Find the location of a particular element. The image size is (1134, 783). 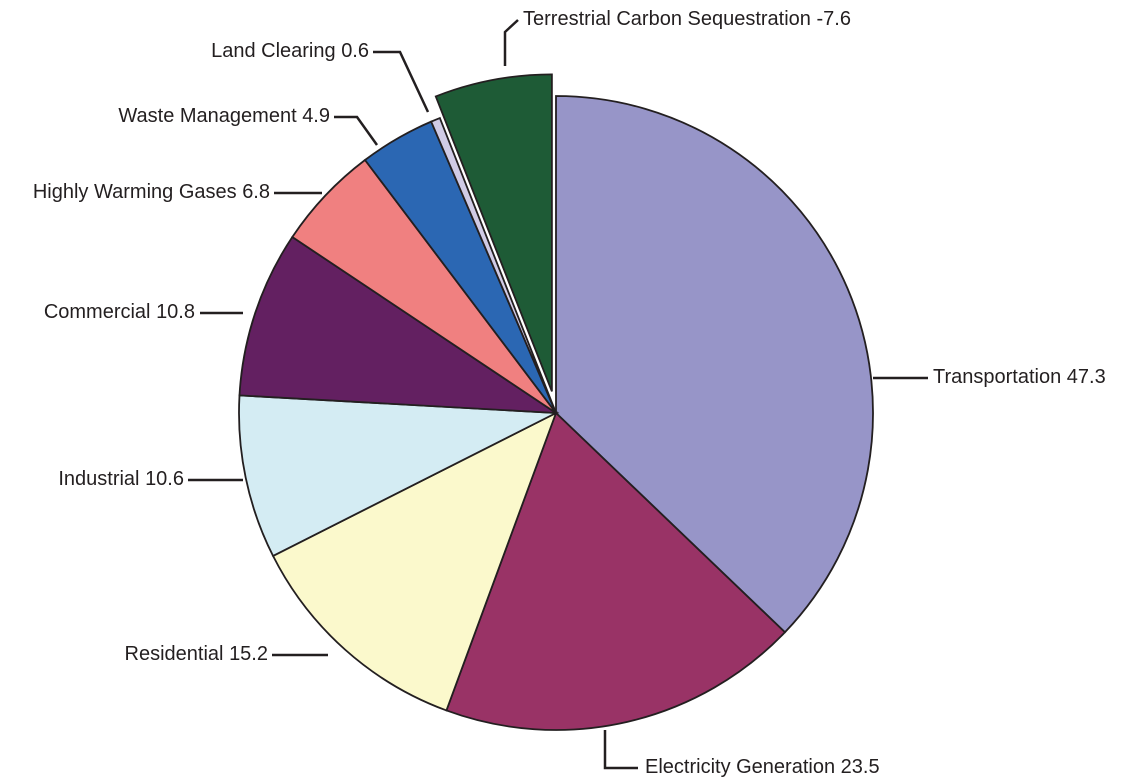

slice-label: Industrial 10.6 is located at coordinates (121, 479).